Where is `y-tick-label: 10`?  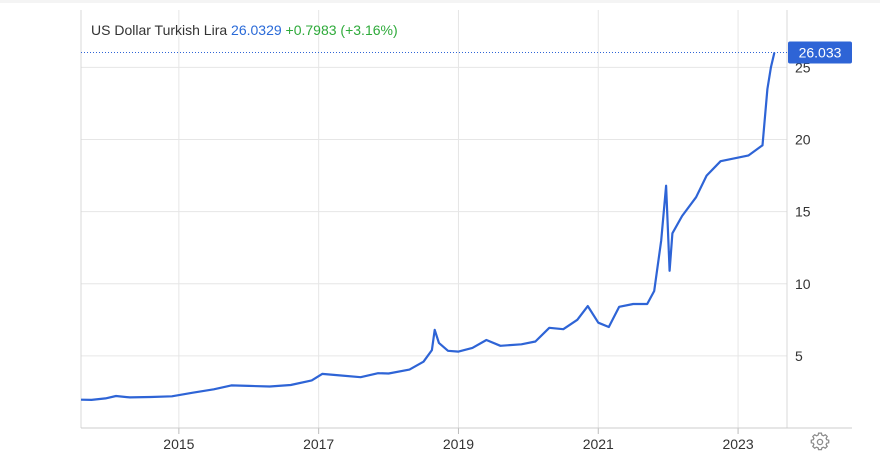
y-tick-label: 10 is located at coordinates (803, 284).